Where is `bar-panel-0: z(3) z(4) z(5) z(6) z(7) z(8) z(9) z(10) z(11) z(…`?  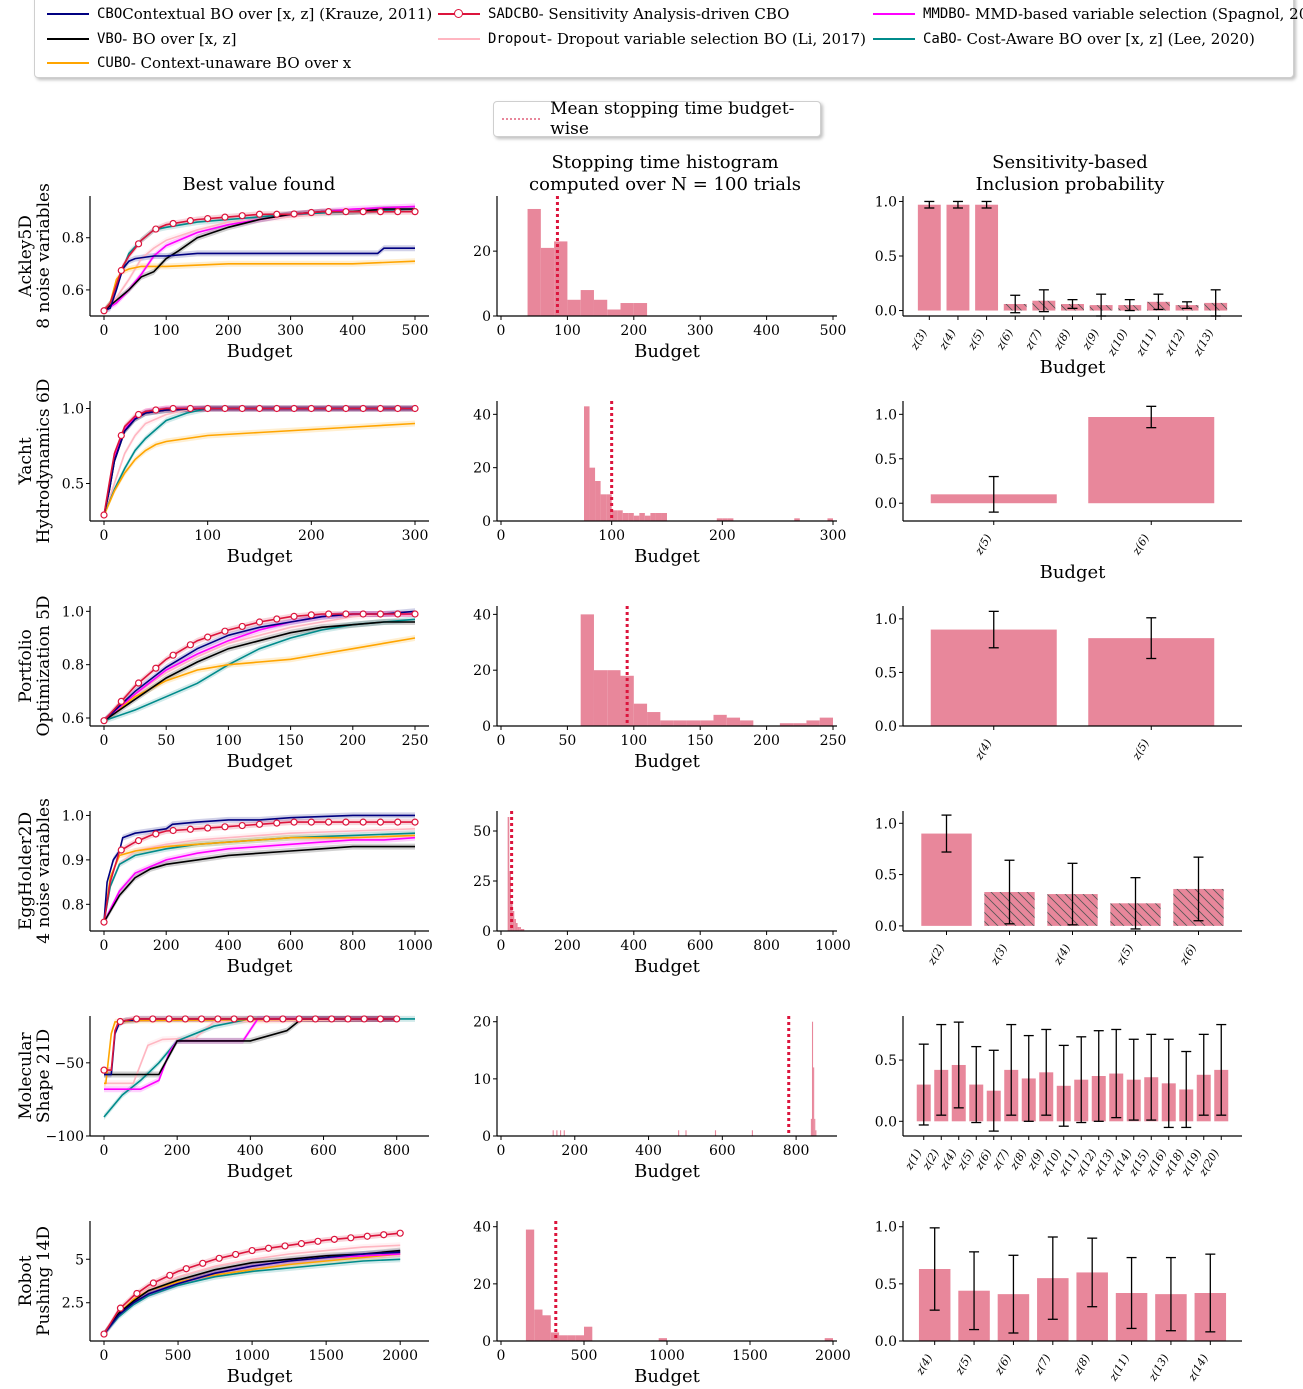
bar-panel-0: z(3) z(4) z(5) z(6) z(7) z(8) z(9) z(10) z(11) z(… is located at coordinates (1058, 286).